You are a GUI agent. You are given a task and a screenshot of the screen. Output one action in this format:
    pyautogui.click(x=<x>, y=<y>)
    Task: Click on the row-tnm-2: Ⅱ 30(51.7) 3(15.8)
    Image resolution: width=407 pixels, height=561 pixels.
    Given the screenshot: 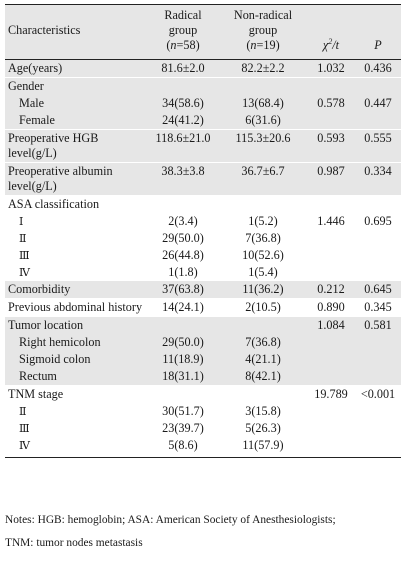 What is the action you would take?
    pyautogui.click(x=203, y=411)
    